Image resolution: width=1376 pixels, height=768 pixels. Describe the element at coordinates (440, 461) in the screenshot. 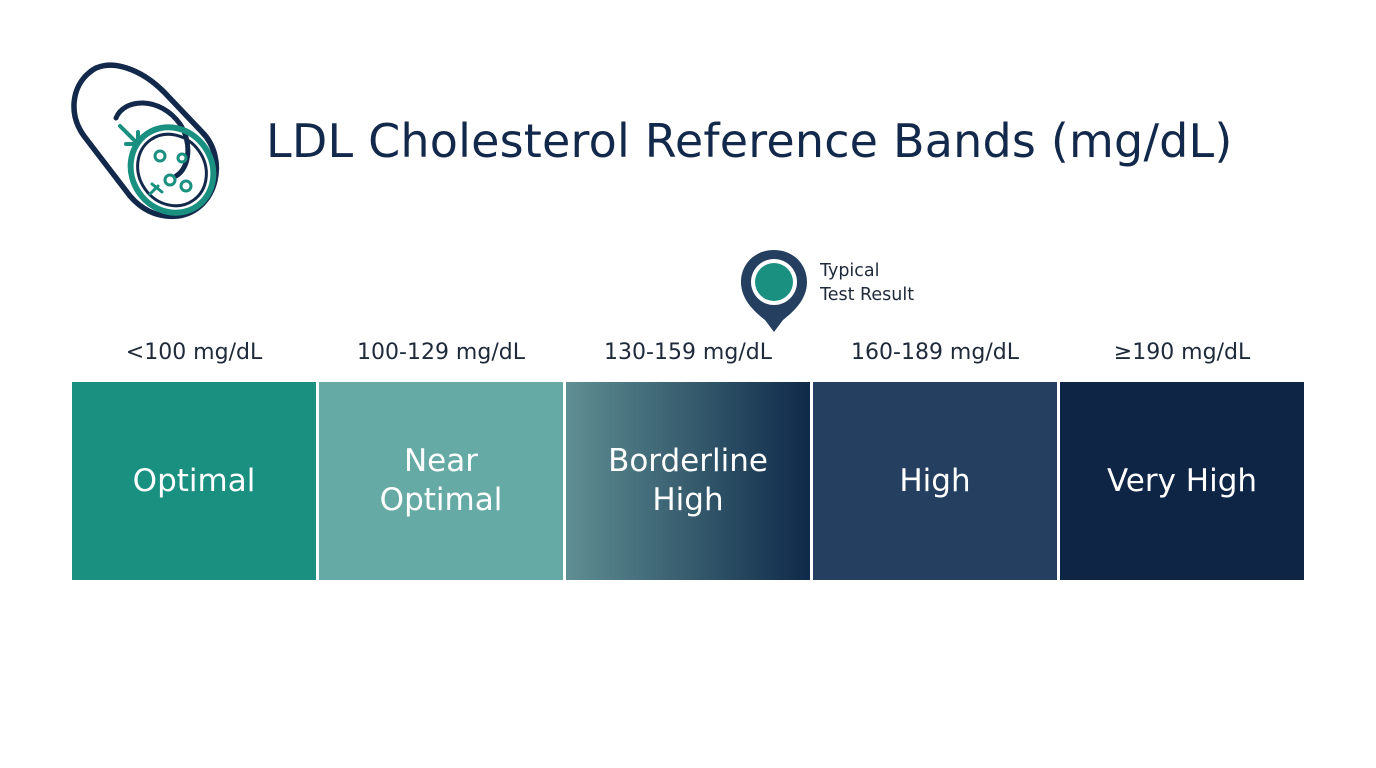

I see `band-label-line1: Near` at that location.